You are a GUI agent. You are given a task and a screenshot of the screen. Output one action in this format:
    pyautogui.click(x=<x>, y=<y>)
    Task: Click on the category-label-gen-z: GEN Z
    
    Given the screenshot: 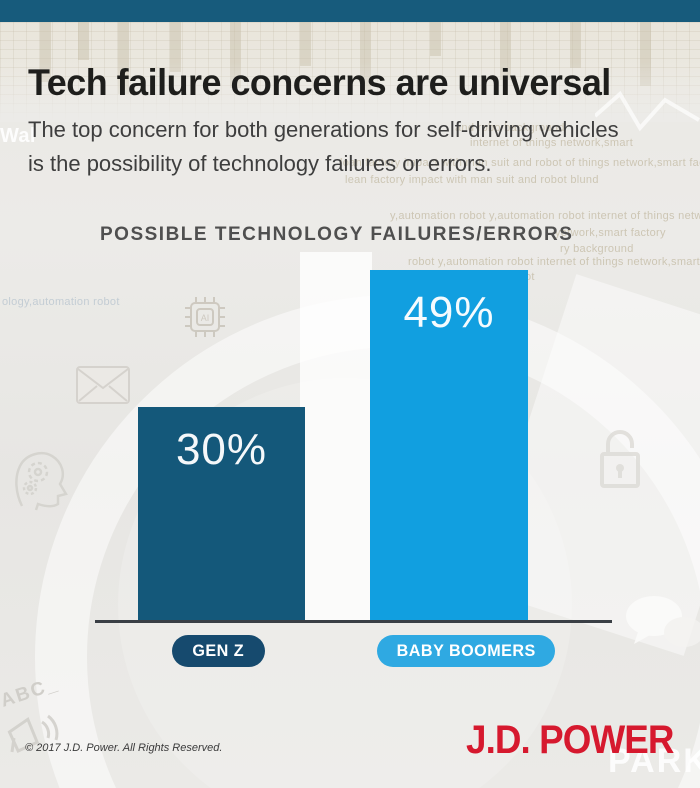 What is the action you would take?
    pyautogui.click(x=218, y=651)
    